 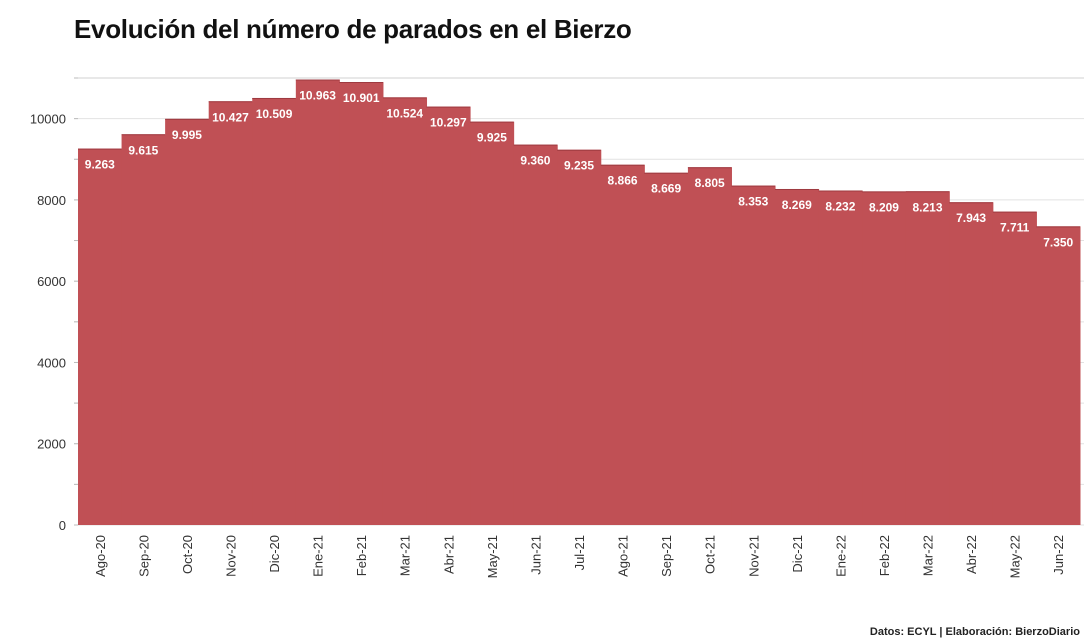 What do you see at coordinates (143, 150) in the screenshot?
I see `data-label: 9.615` at bounding box center [143, 150].